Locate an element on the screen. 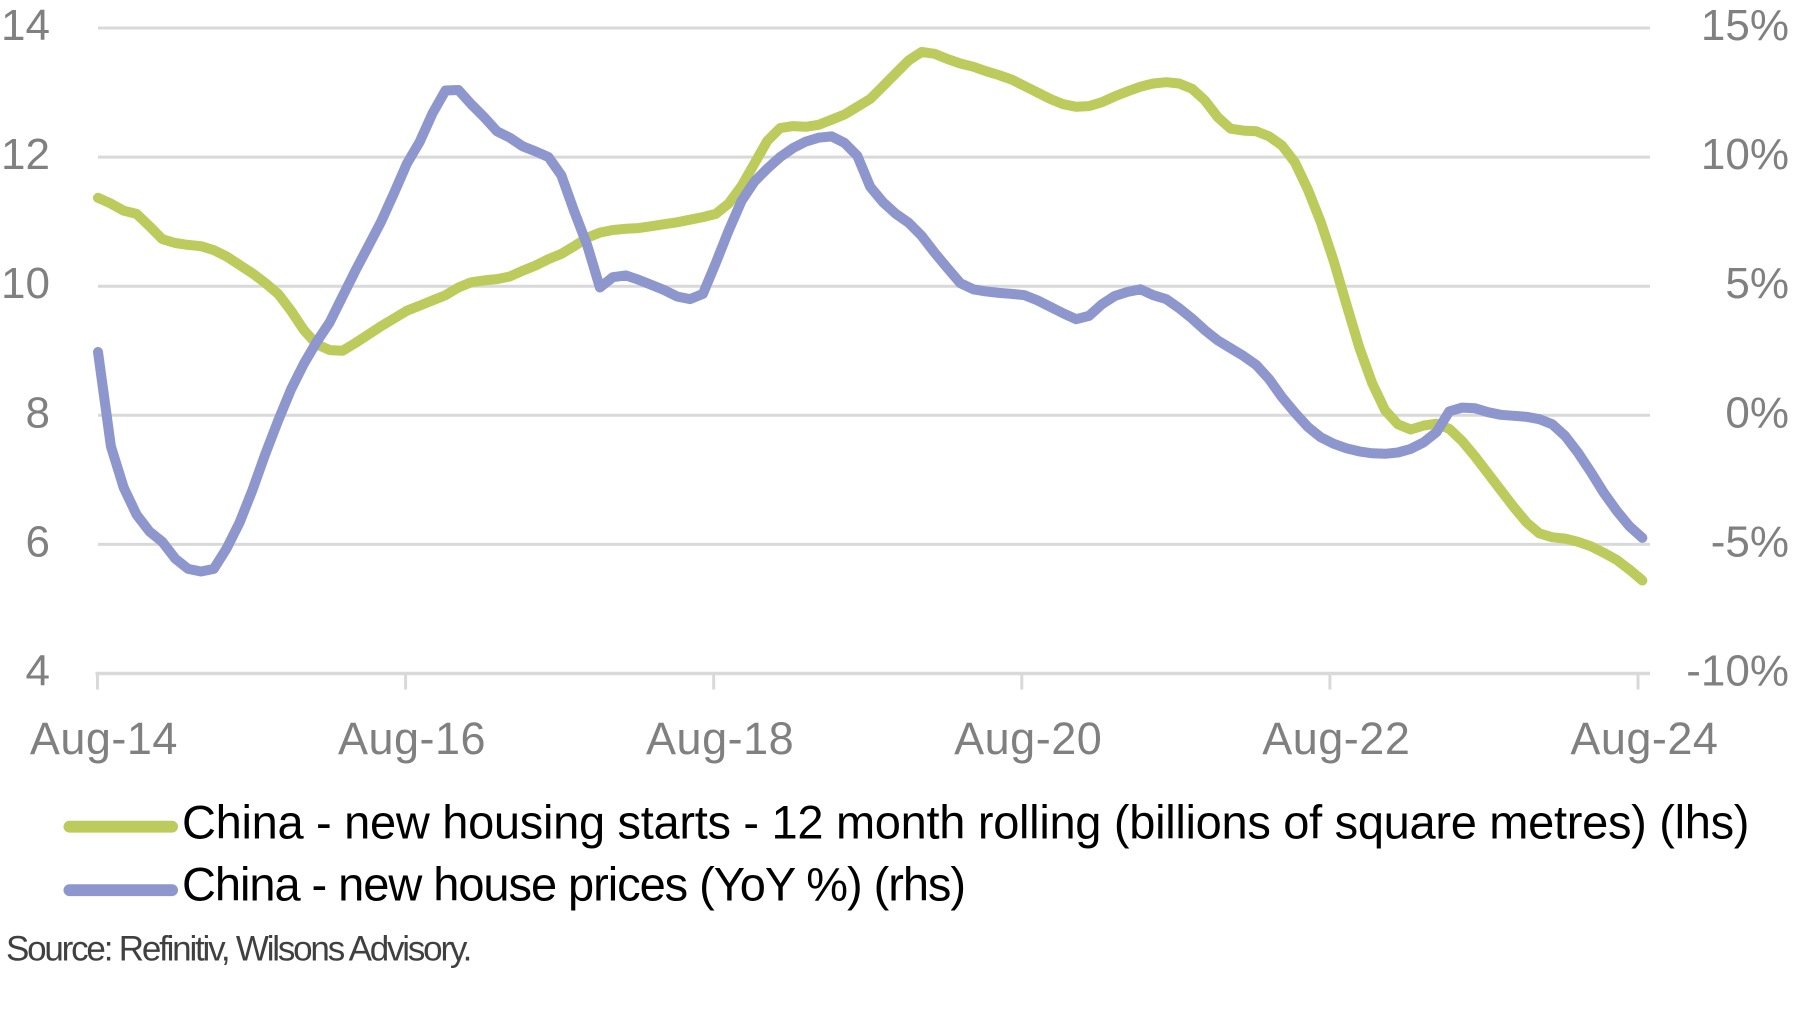  svg-text: 4 is located at coordinates (38, 671).